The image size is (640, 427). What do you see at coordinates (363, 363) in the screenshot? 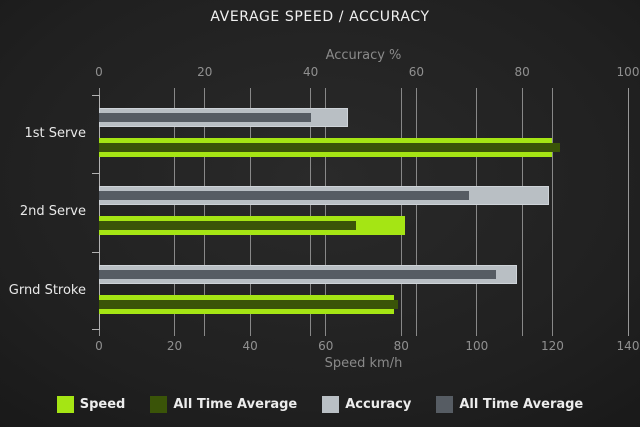
I see `bottom-axis-title: Speed km/h` at bounding box center [363, 363].